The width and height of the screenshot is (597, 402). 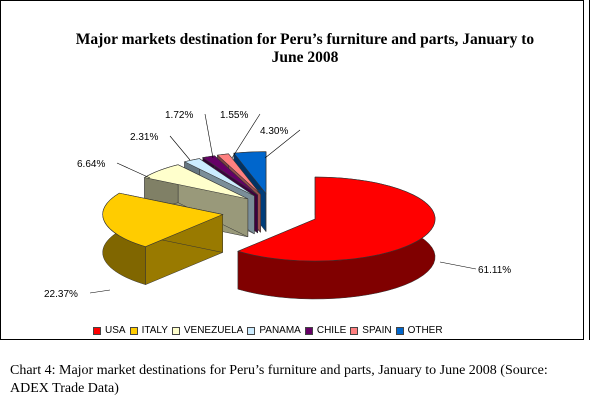 I want to click on legend-swatch-usa, so click(x=97, y=330).